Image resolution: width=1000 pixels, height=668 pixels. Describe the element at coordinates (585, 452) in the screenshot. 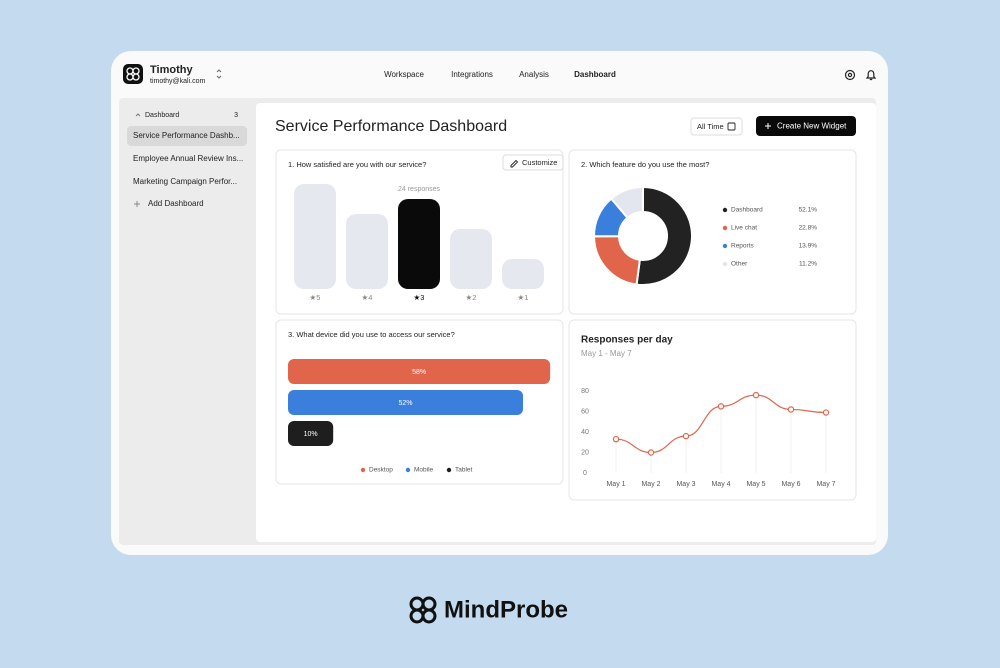

I see `y-tick-label: 20` at that location.